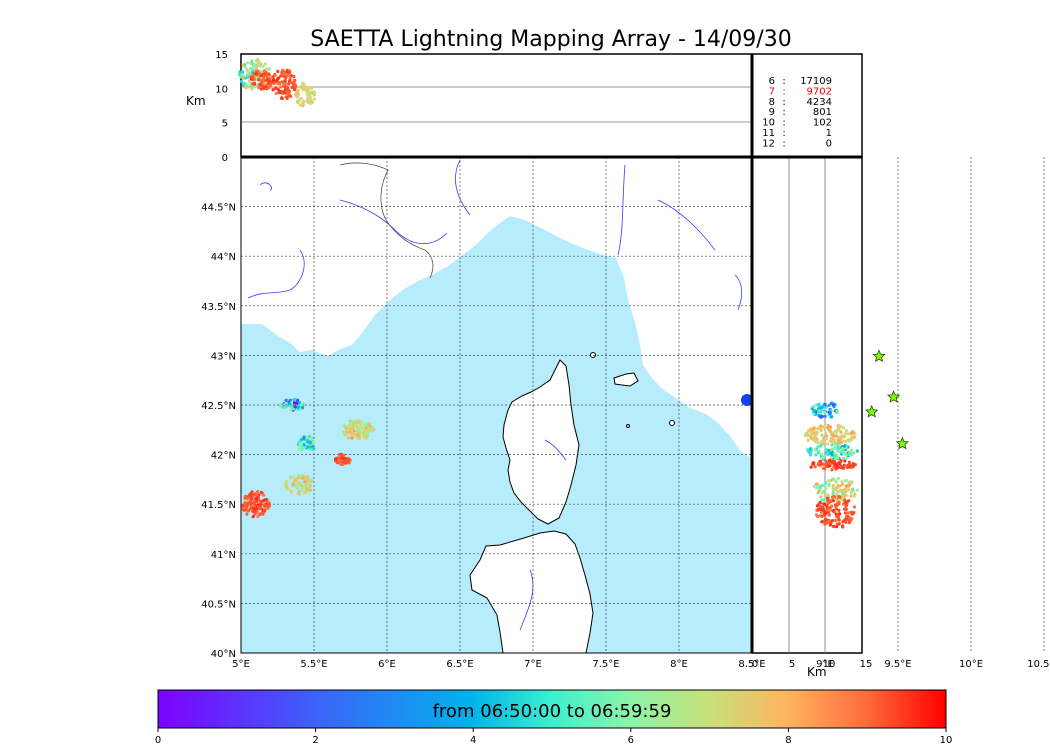  Describe the element at coordinates (772, 91) in the screenshot. I see `count-stations: 7` at that location.